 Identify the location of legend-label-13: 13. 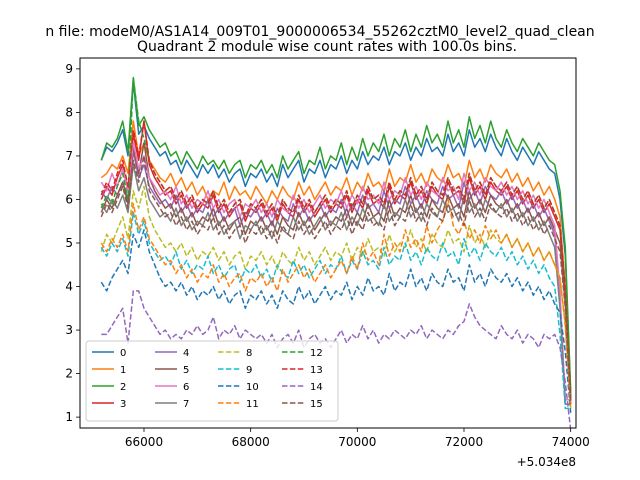
(316, 370).